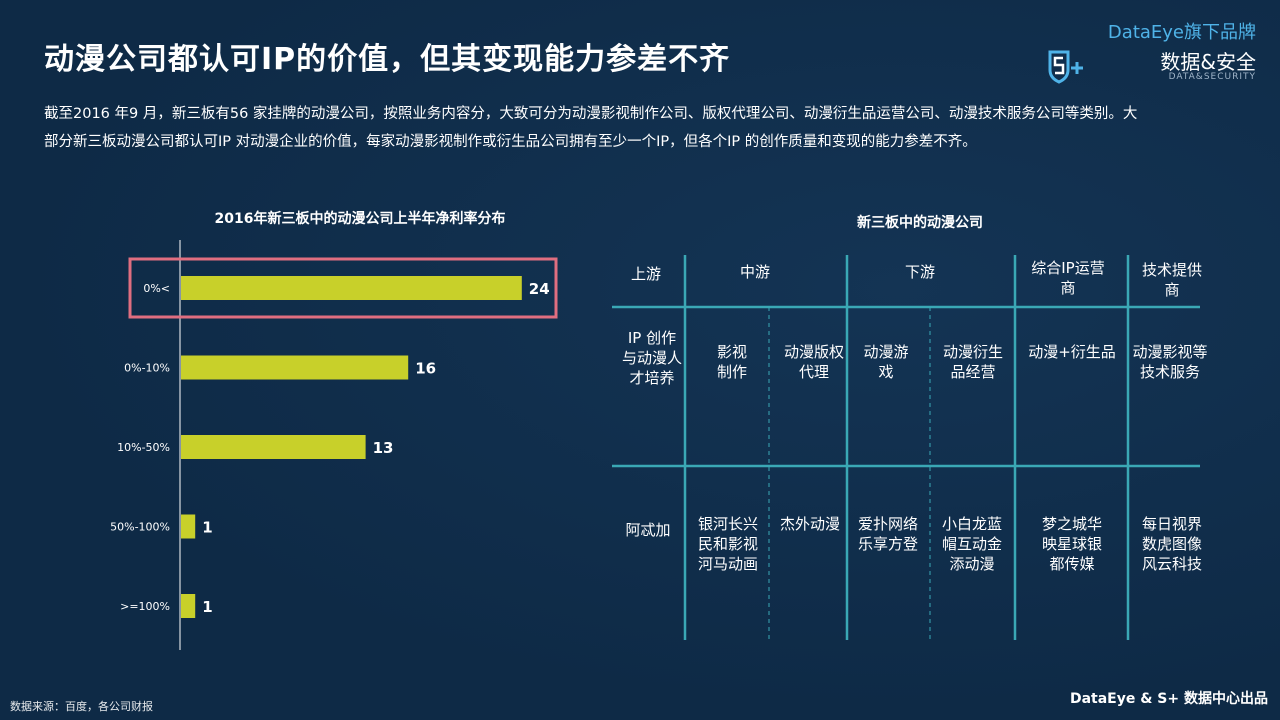 The width and height of the screenshot is (1280, 720). What do you see at coordinates (919, 272) in the screenshot?
I see `header-downstream: 下游` at bounding box center [919, 272].